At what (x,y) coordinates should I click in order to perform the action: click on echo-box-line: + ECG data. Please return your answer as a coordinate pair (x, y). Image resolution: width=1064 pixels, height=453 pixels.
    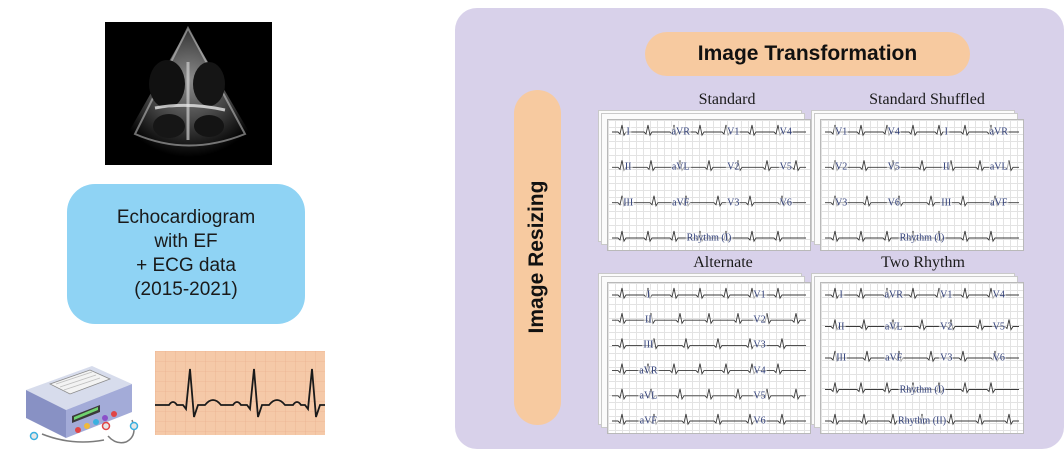
    Looking at the image, I should click on (186, 265).